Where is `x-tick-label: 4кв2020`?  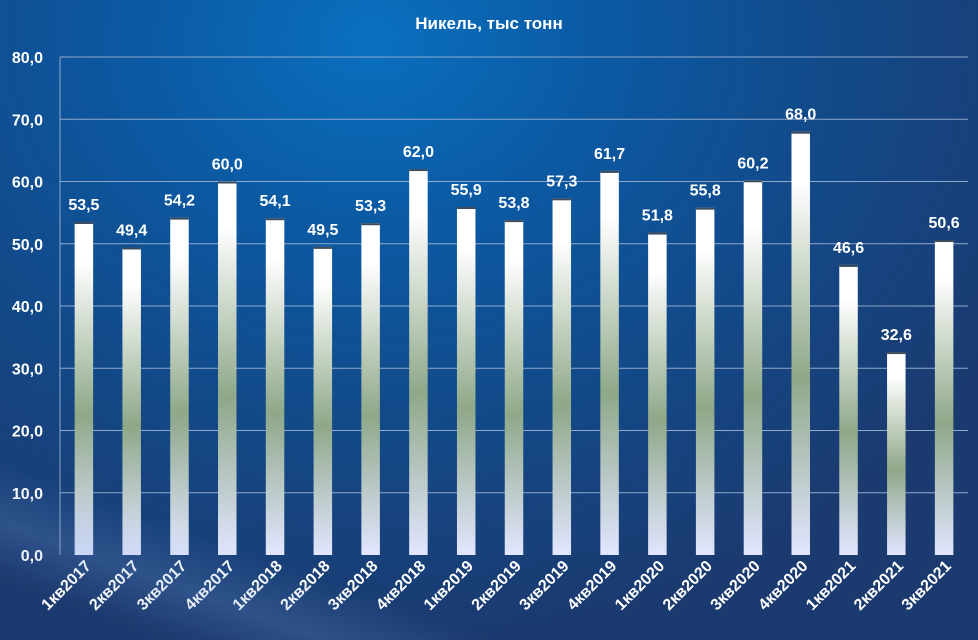 x-tick-label: 4кв2020 is located at coordinates (783, 586).